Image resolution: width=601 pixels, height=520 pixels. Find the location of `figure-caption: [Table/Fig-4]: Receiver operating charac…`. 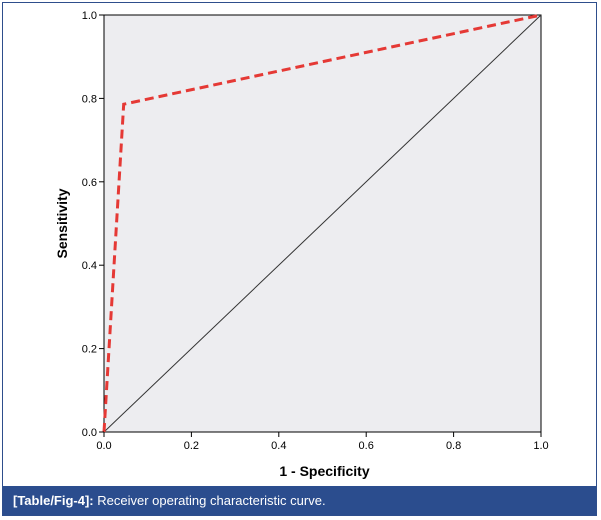

figure-caption: [Table/Fig-4]: Receiver operating charac… is located at coordinates (299, 500).